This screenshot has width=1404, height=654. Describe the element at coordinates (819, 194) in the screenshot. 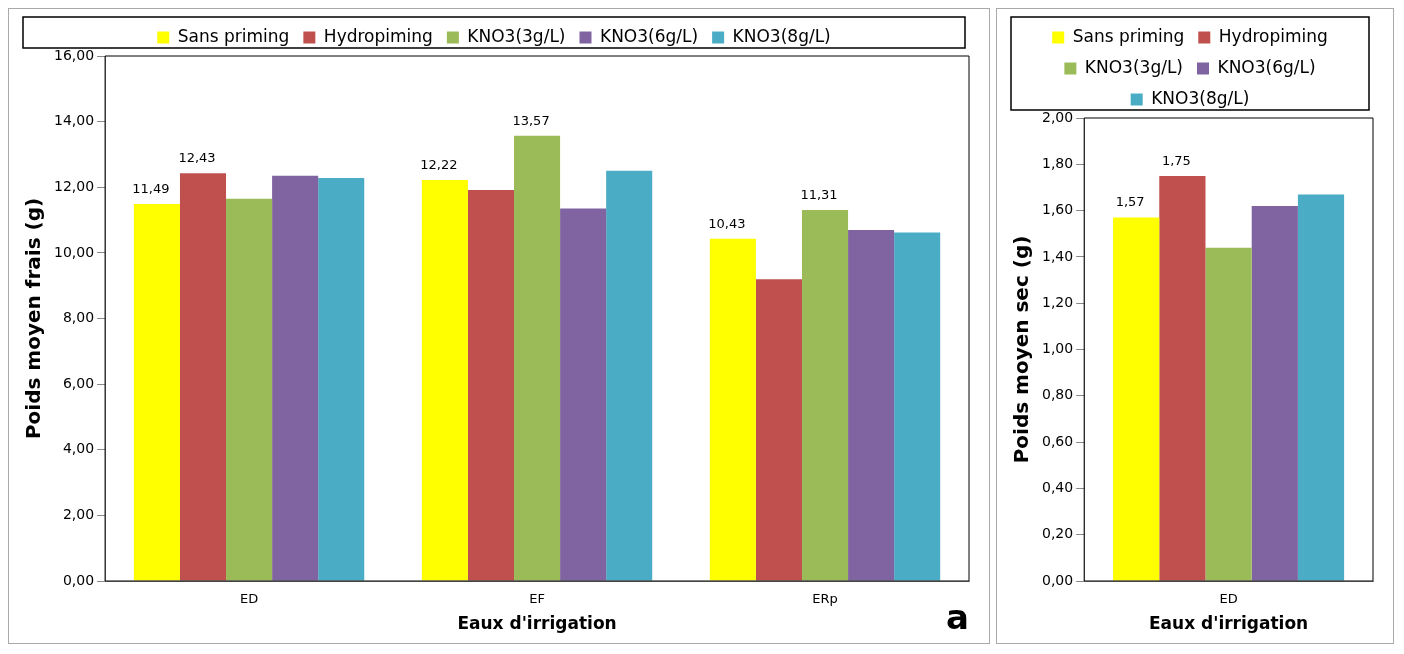

I see `data-label: 11,31` at that location.